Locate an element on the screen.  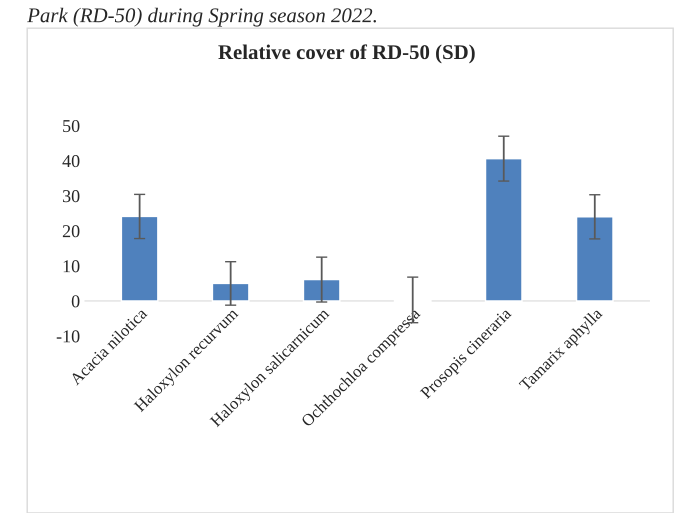
y-tick-label: 30 is located at coordinates (71, 196).